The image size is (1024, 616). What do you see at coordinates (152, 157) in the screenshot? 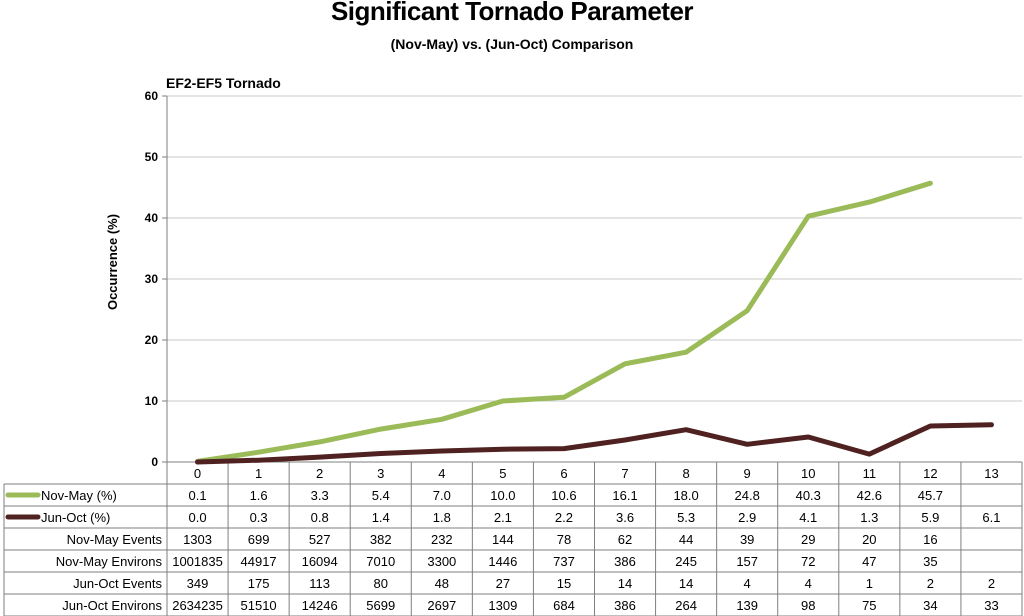
I see `y-tick-label: 50` at bounding box center [152, 157].